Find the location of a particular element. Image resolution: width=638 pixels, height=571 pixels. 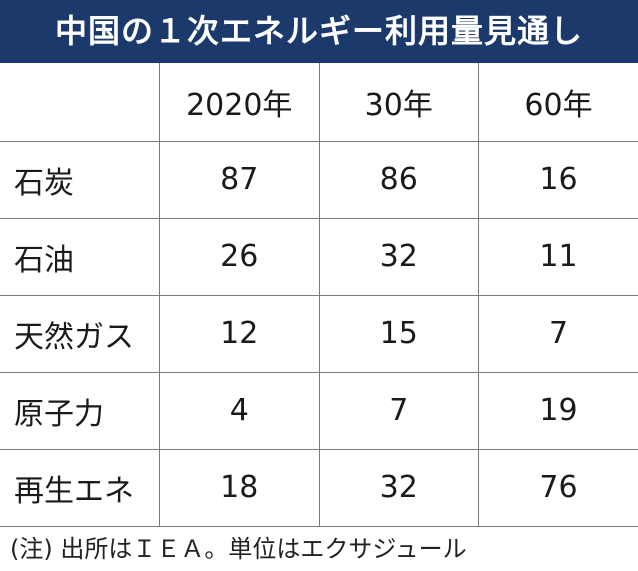

cell-coal-2030: 86 is located at coordinates (398, 179).